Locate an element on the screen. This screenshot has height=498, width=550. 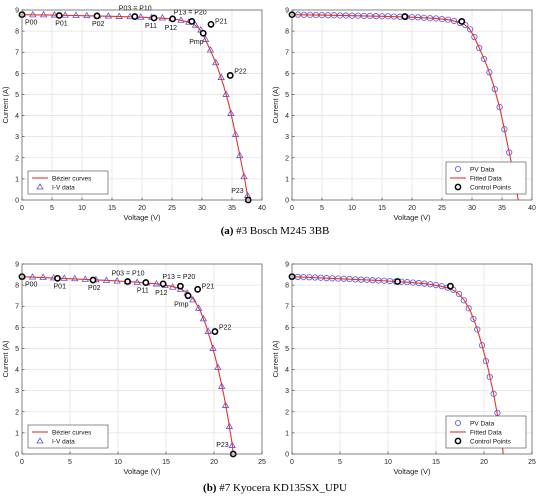
x-tick-label: 35 is located at coordinates (232, 208).